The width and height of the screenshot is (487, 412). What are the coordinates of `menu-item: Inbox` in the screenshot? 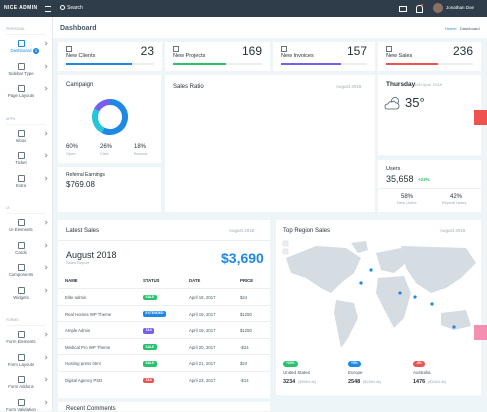 It's located at (21, 140).